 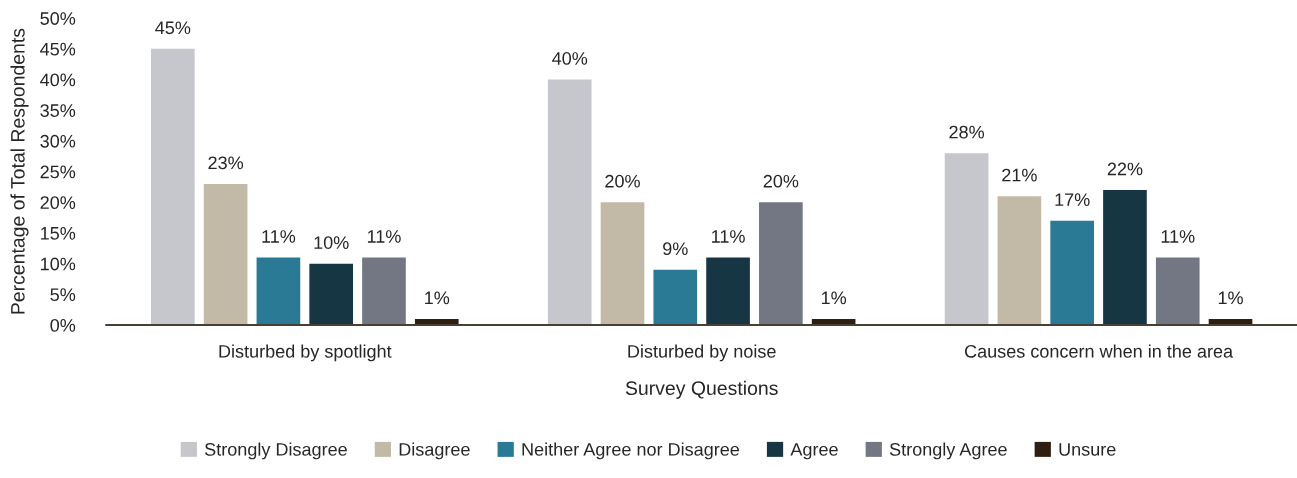 I want to click on data-label: 9%, so click(x=675, y=249).